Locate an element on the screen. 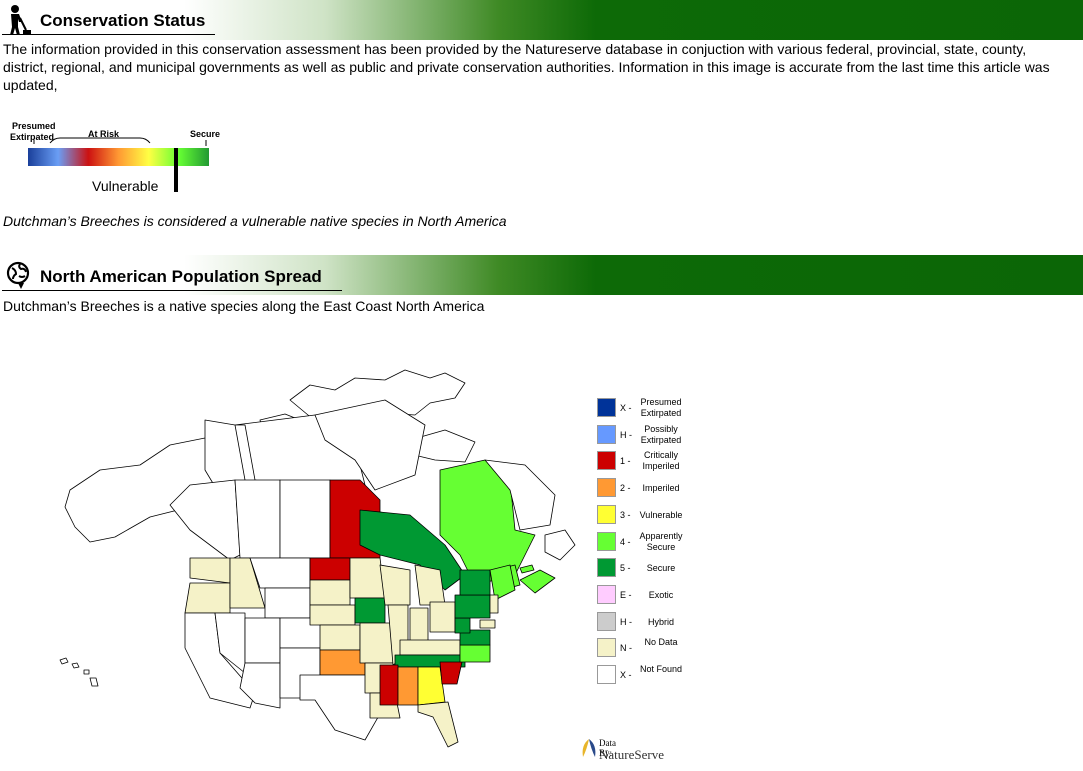 The image size is (1083, 771). region-saskatchewan is located at coordinates (305, 519).